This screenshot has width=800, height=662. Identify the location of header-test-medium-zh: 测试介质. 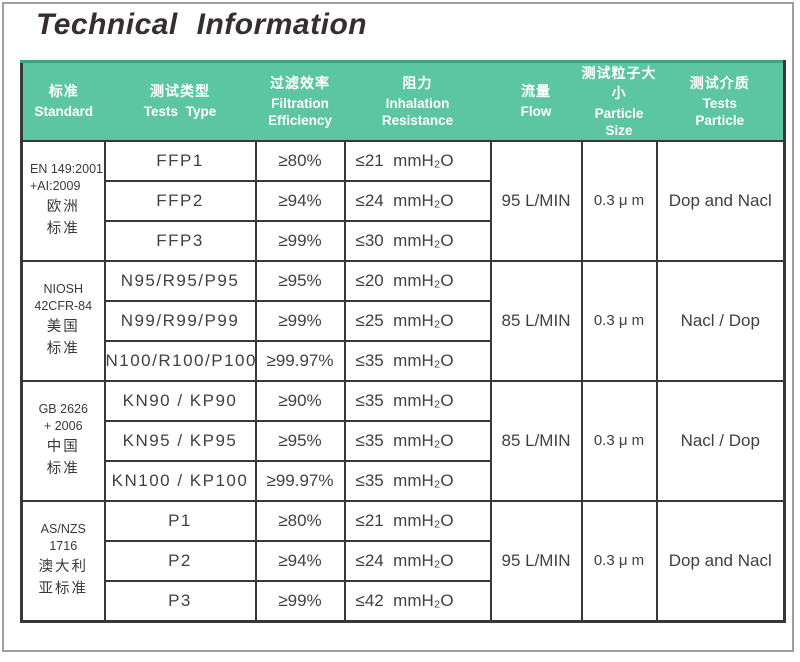
(719, 83).